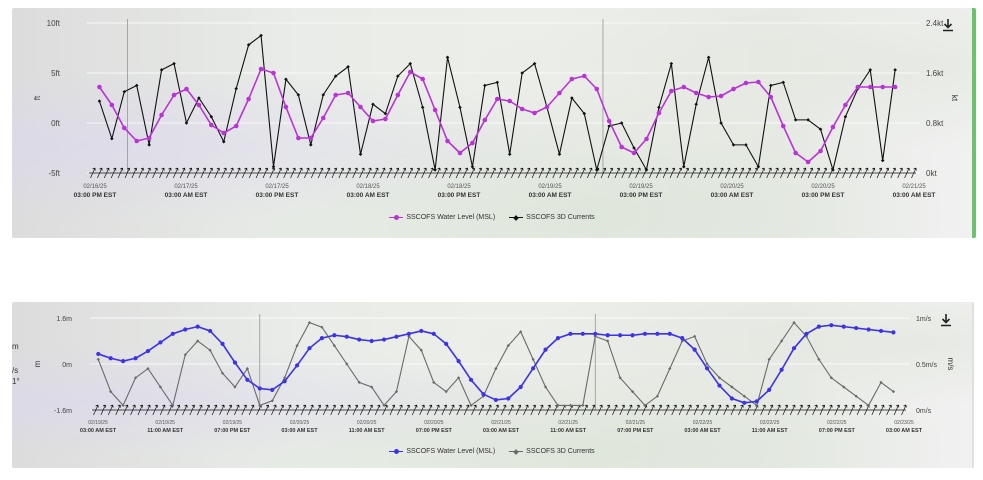 The height and width of the screenshot is (480, 983). What do you see at coordinates (568, 423) in the screenshot?
I see `x-tick-date-label: 02/21/25` at bounding box center [568, 423].